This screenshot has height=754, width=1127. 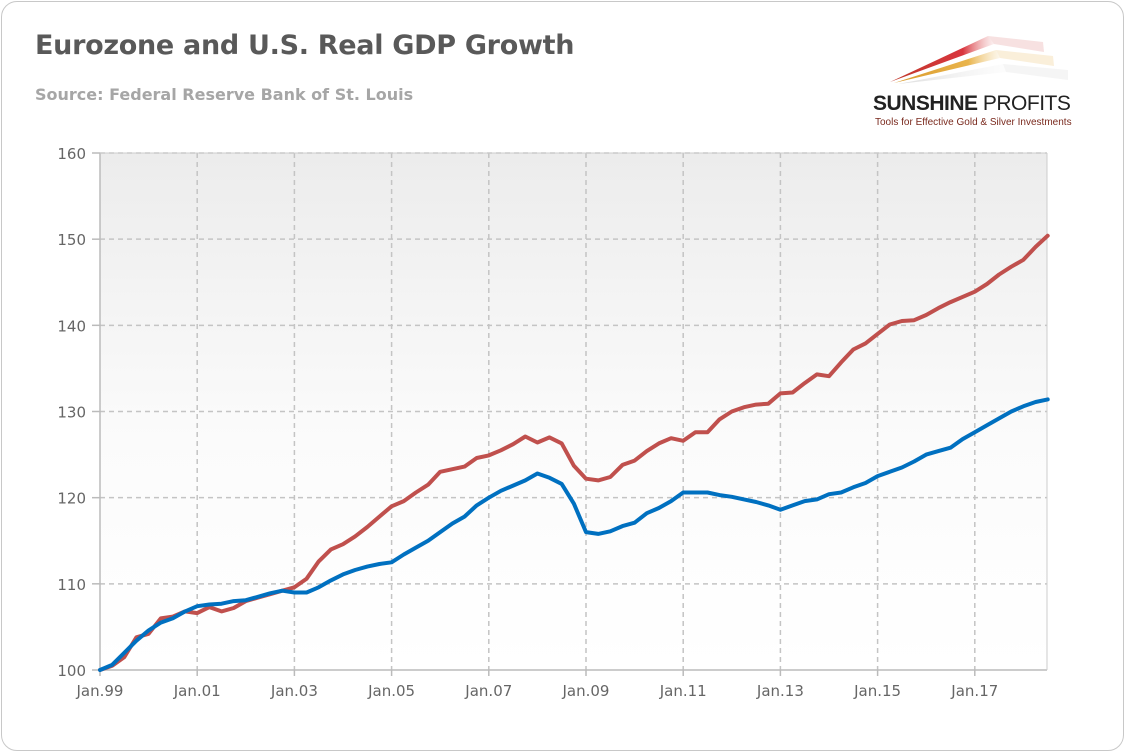 I want to click on y-tick-label: 110, so click(x=71, y=585).